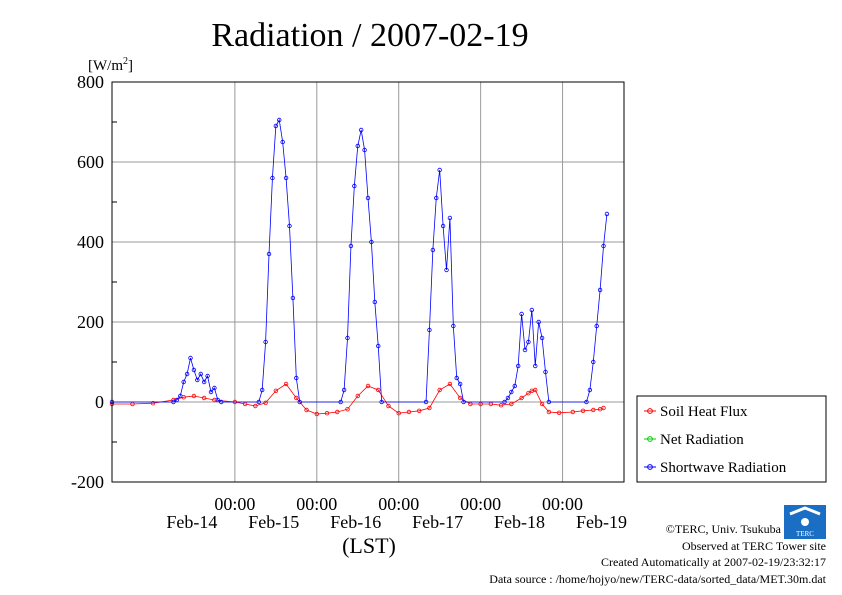 The height and width of the screenshot is (595, 842). Describe the element at coordinates (704, 412) in the screenshot. I see `legend-label: Soil Heat Flux` at that location.